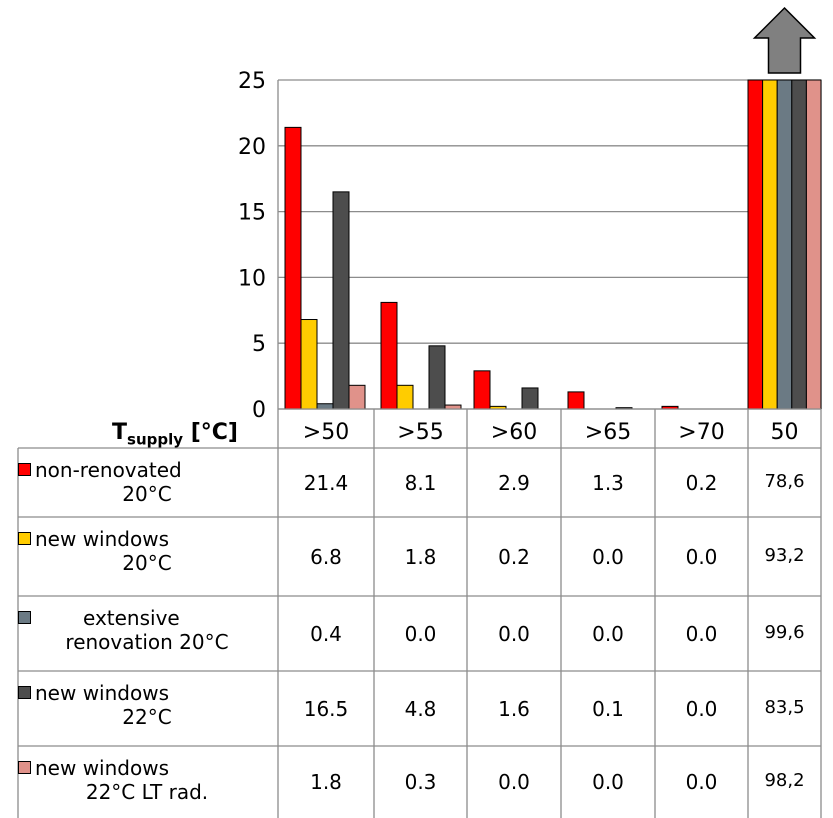 Image resolution: width=833 pixels, height=818 pixels. Describe the element at coordinates (420, 432) in the screenshot. I see `category-header: >55` at that location.